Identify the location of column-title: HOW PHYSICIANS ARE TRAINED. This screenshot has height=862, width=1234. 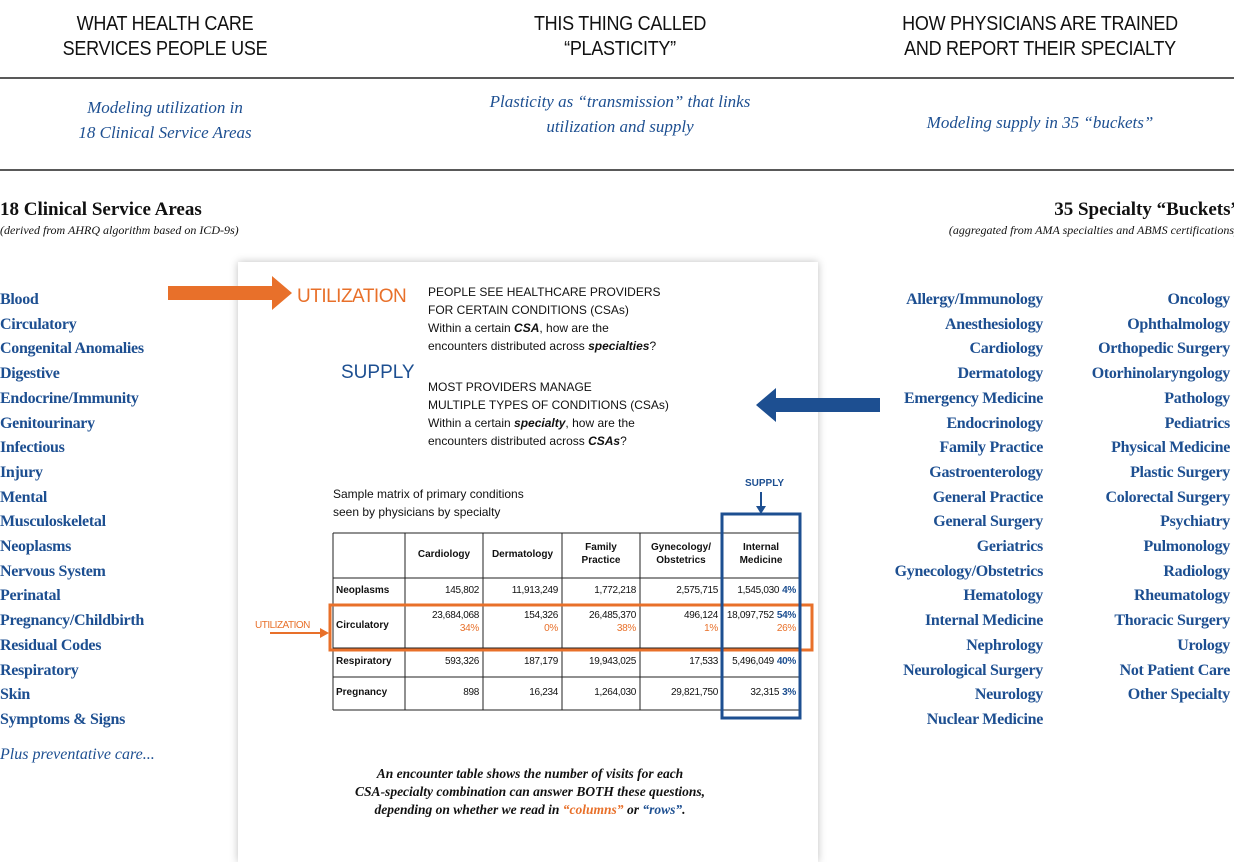
(1040, 24).